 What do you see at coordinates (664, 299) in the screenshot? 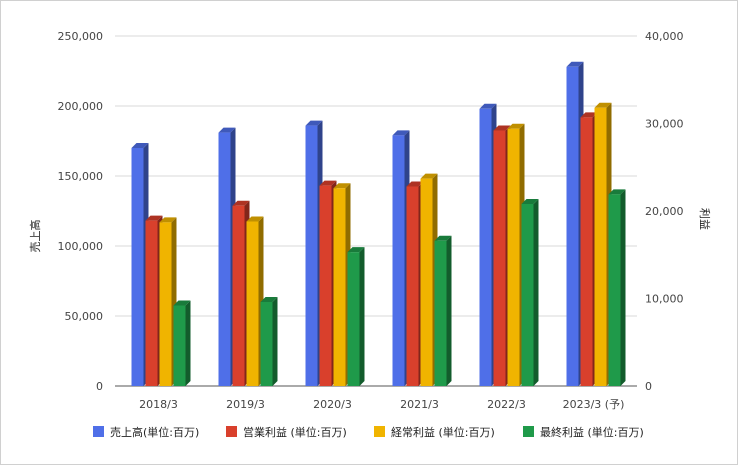
I see `right-tick-label: 10,000` at bounding box center [664, 299].